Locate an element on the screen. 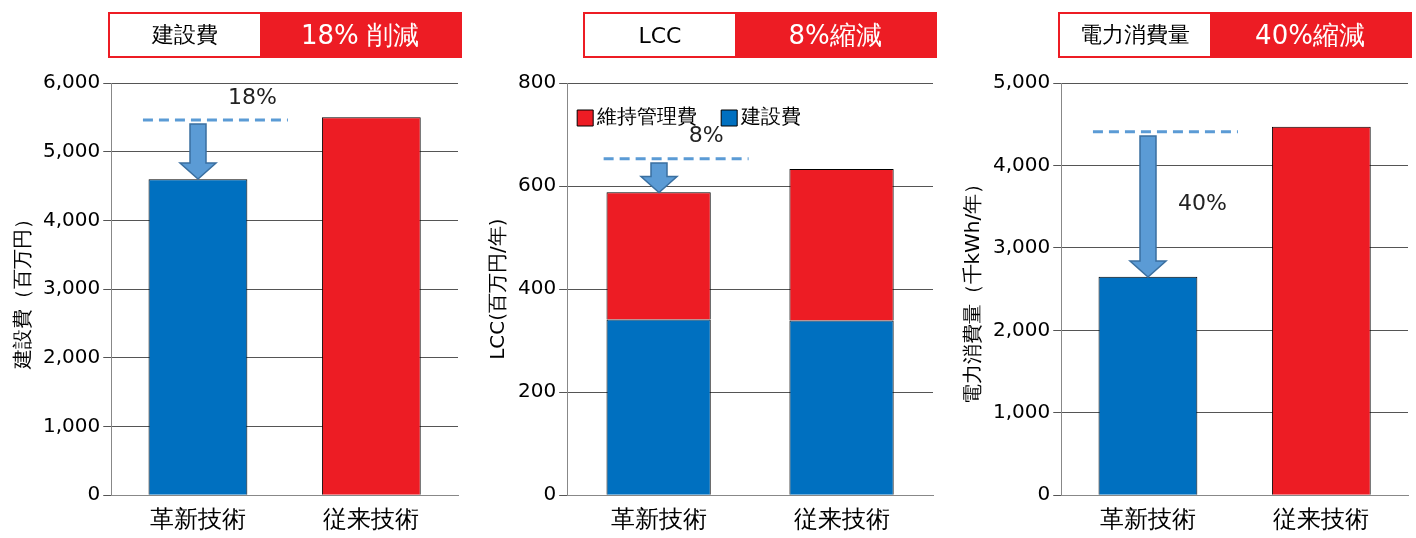  annotation: 40% is located at coordinates (1202, 202).